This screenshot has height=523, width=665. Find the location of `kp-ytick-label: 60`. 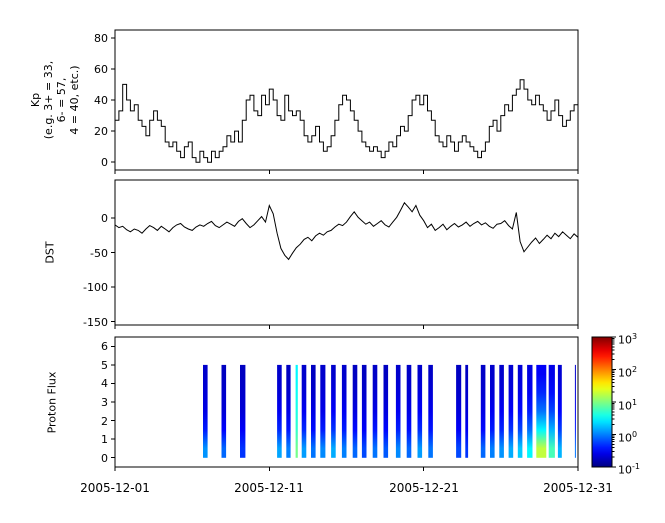

kp-ytick-label: 60 is located at coordinates (101, 69).